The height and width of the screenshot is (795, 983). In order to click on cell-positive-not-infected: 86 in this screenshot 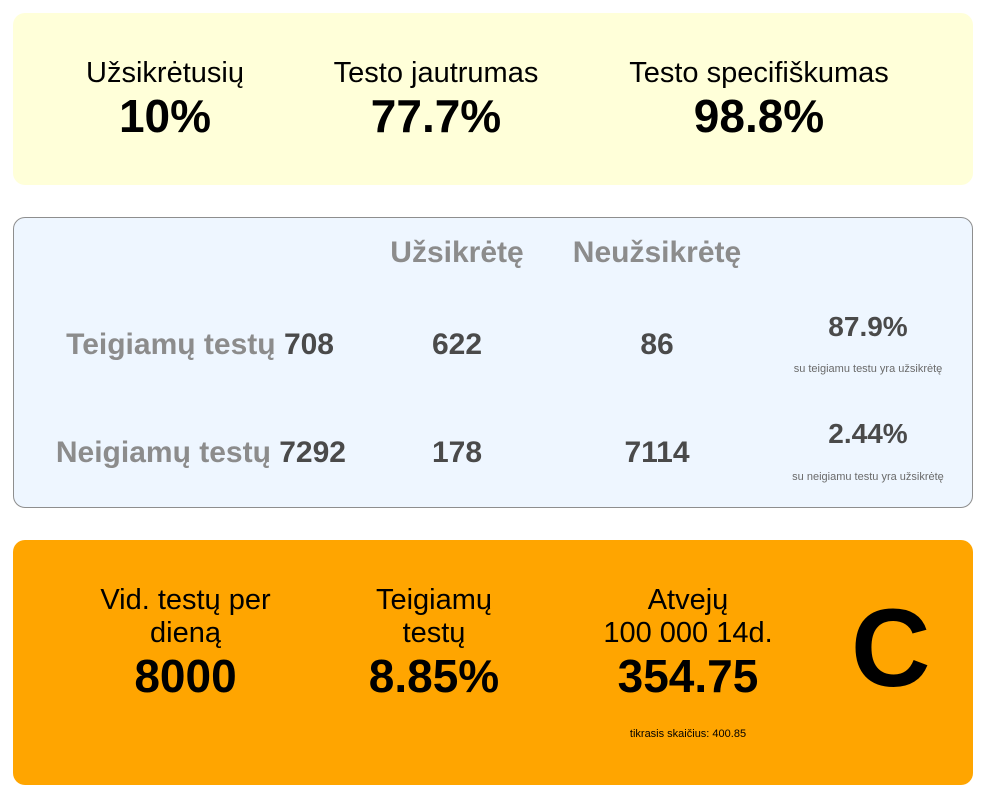, I will do `click(657, 344)`.